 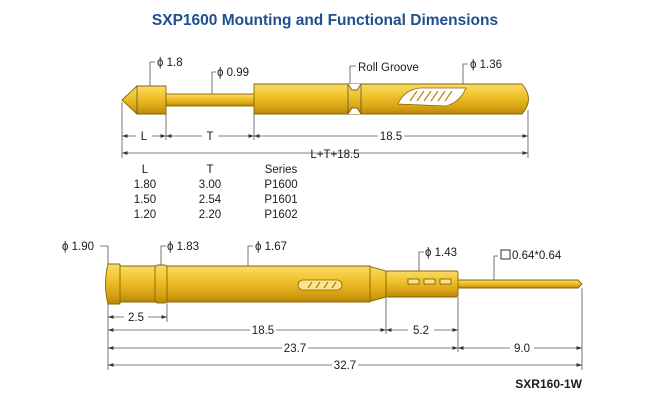 I want to click on table-cell: 1.20, so click(x=145, y=215).